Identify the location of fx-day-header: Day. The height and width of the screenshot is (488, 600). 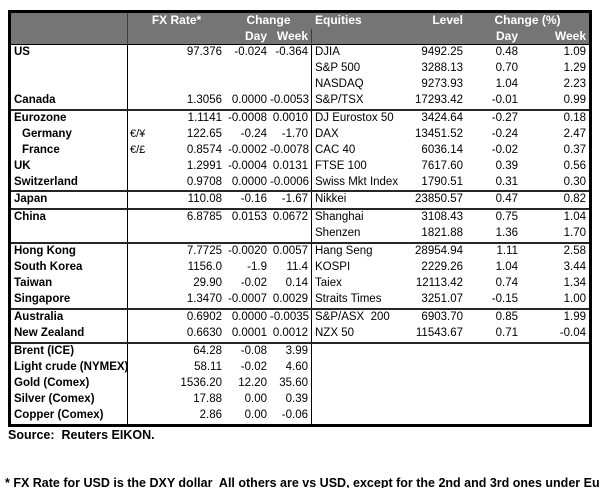
(255, 35).